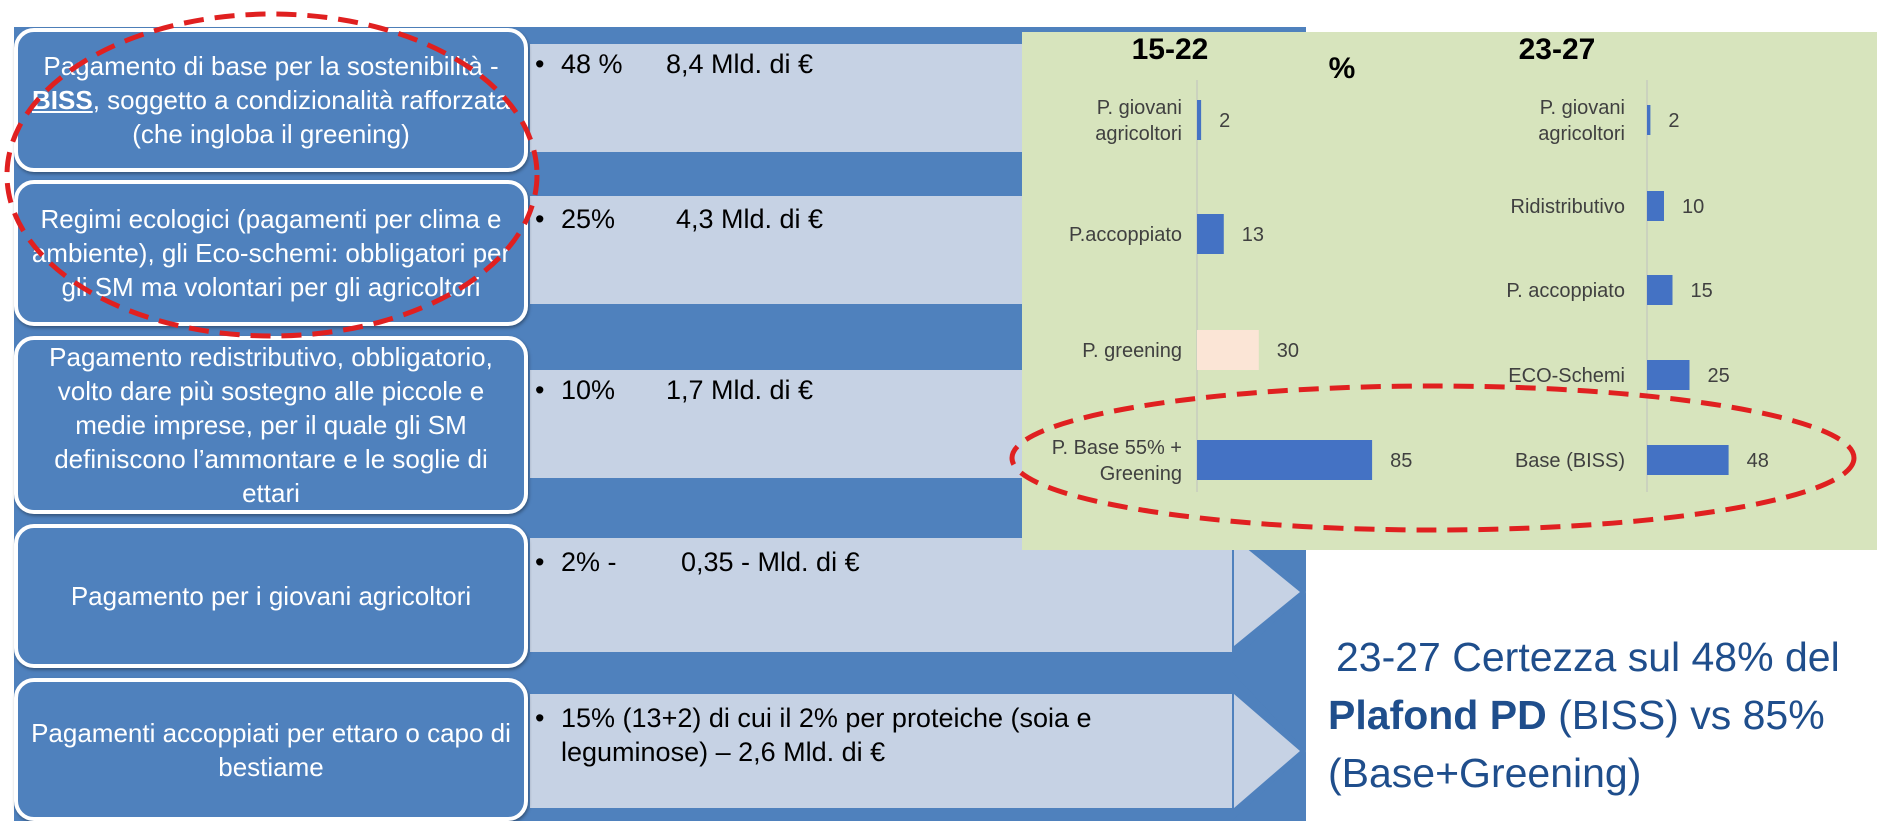 Image resolution: width=1877 pixels, height=821 pixels. Describe the element at coordinates (1132, 351) in the screenshot. I see `category-label-0-2: P. greening` at that location.